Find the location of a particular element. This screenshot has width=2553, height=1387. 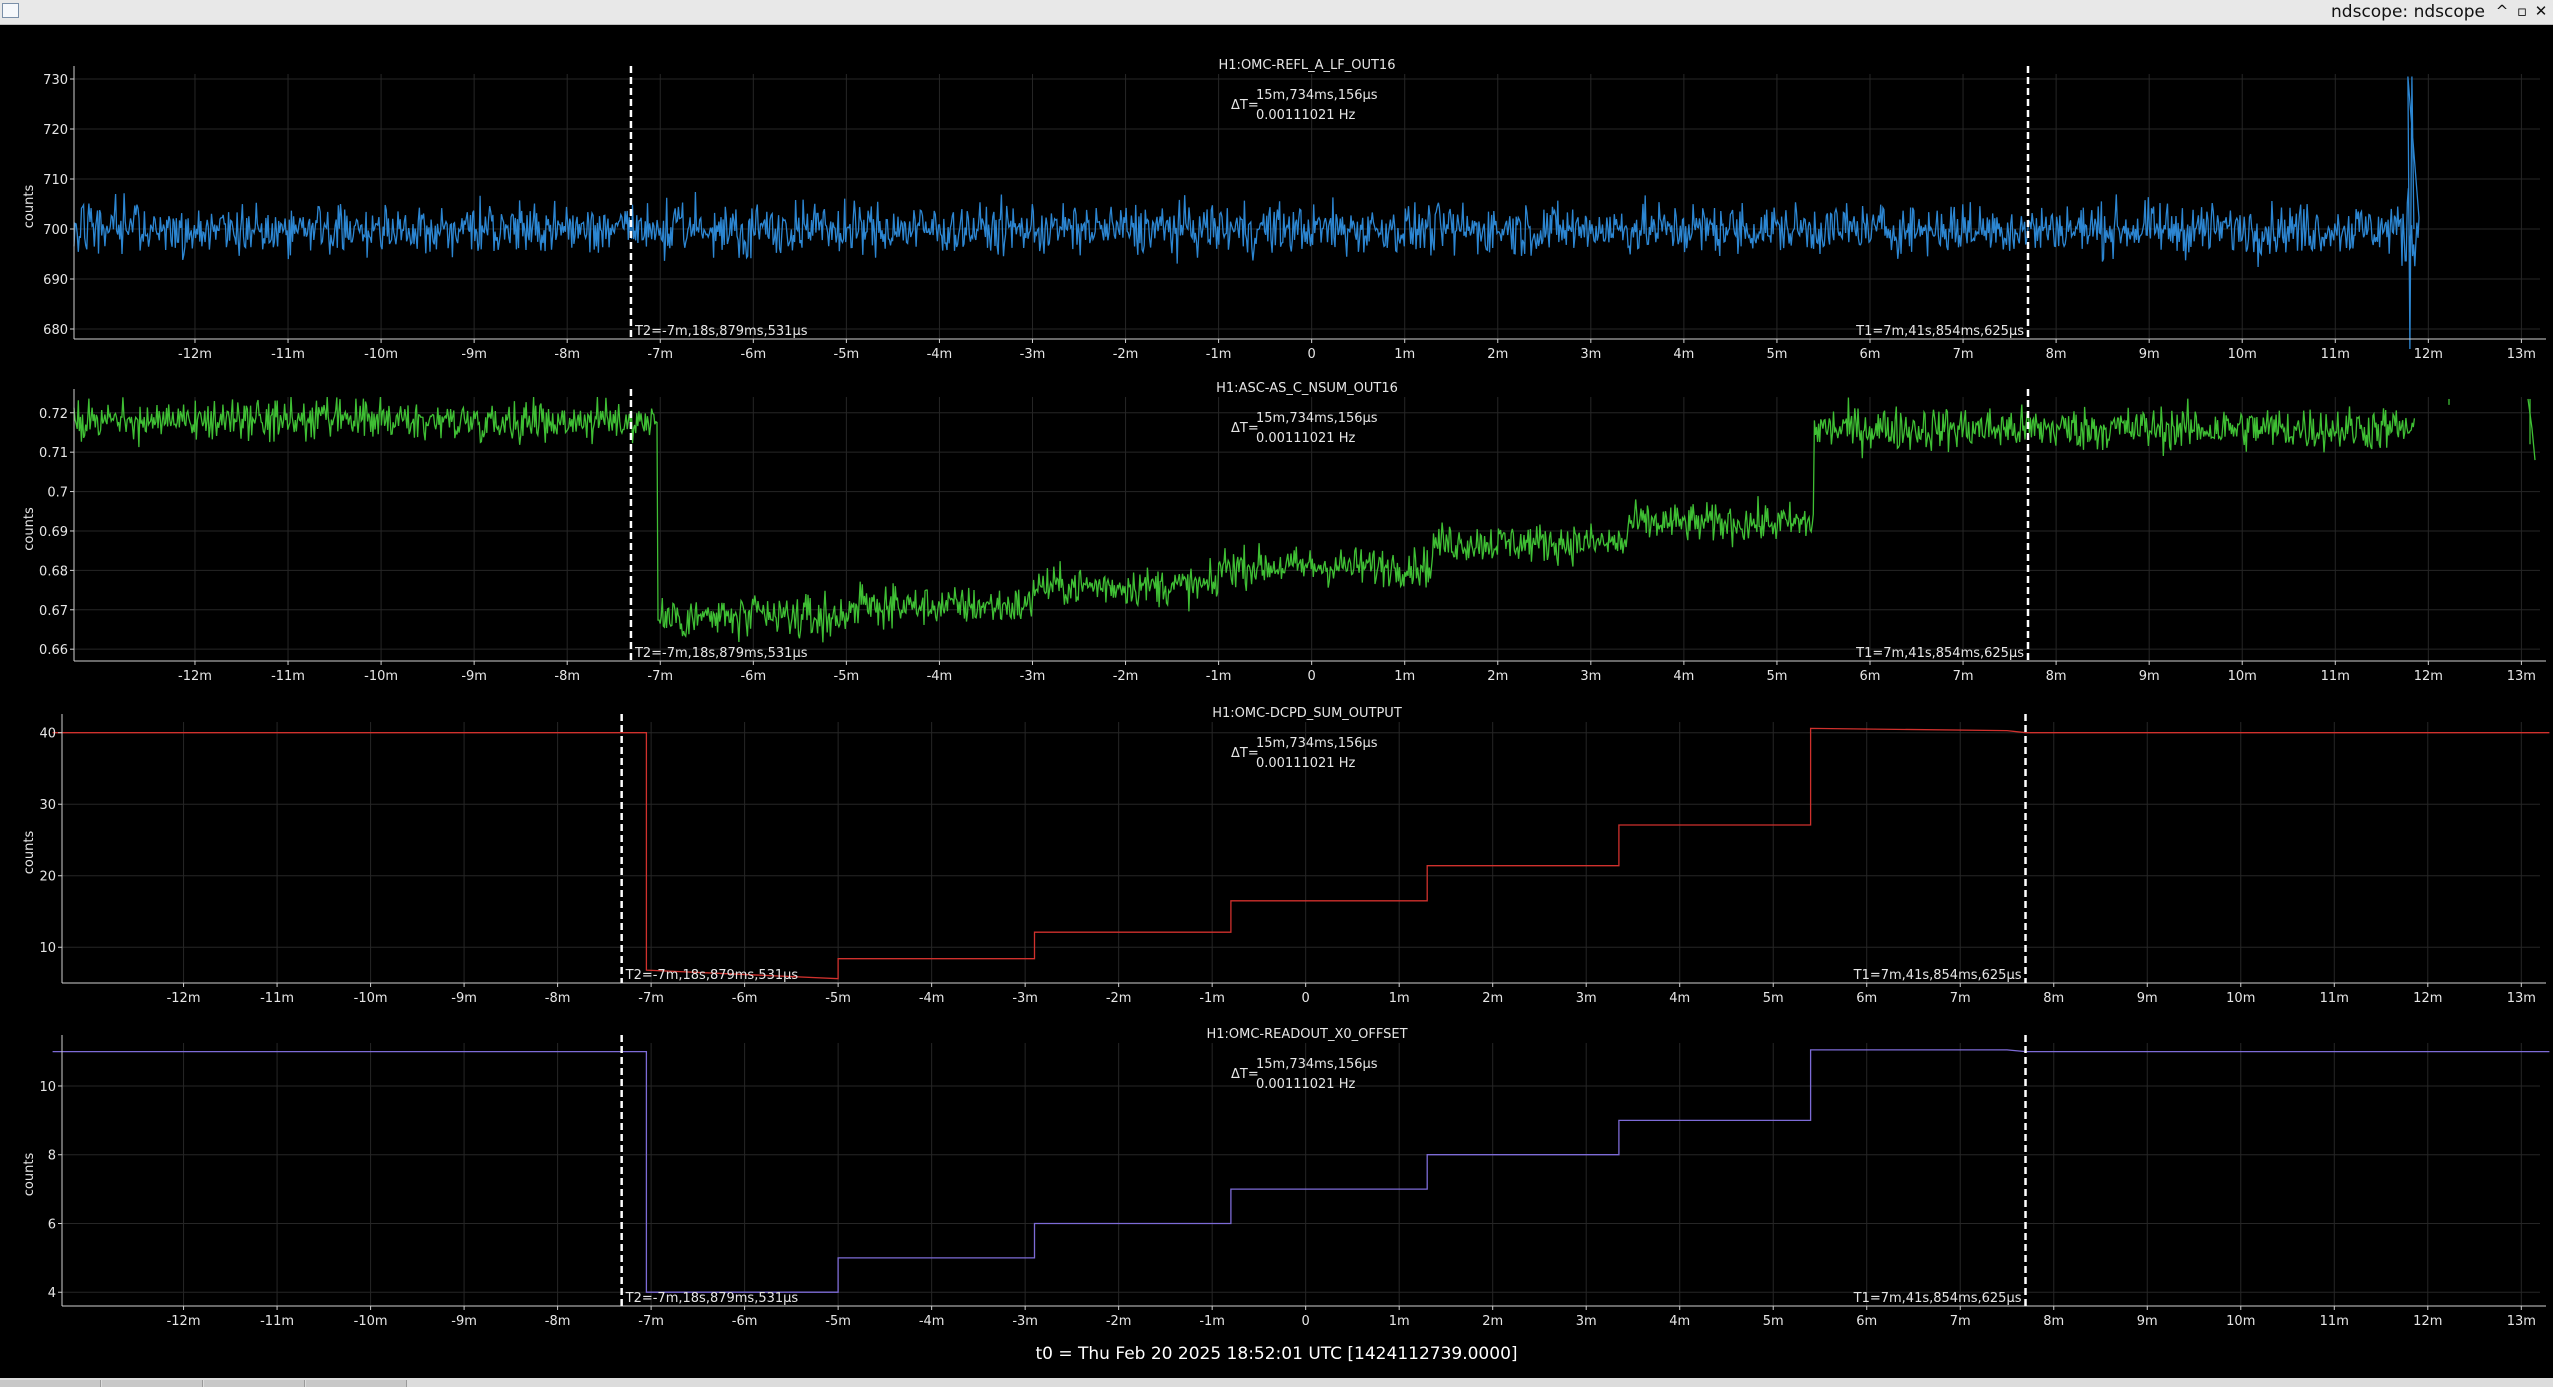

series-line is located at coordinates (2531, 429).